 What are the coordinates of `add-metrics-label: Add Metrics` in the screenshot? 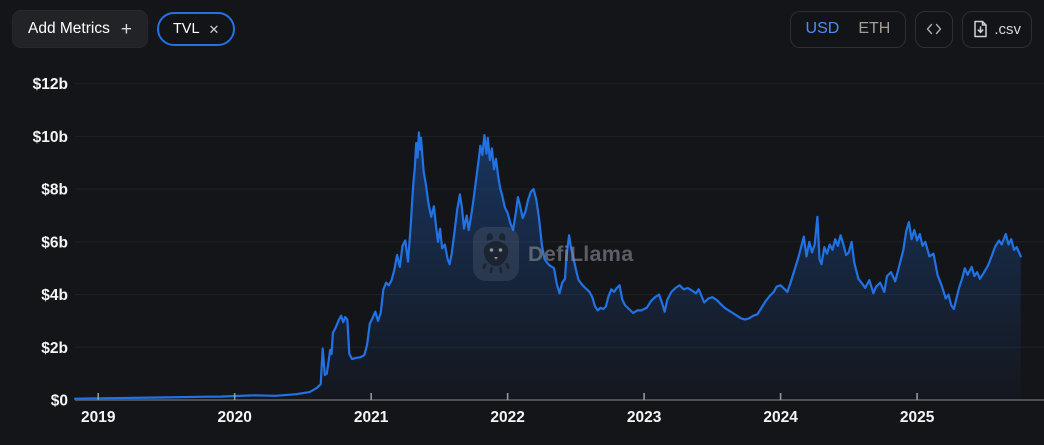 It's located at (69, 28).